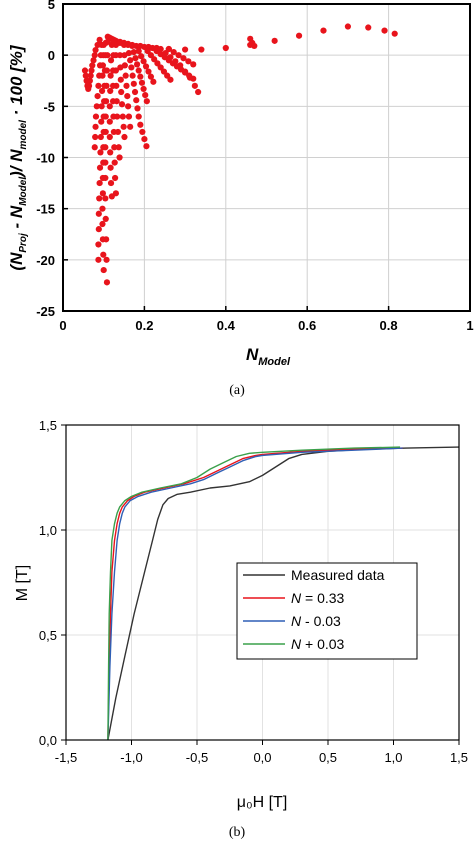 The image size is (474, 843). What do you see at coordinates (45, 260) in the screenshot?
I see `chart-a-ytick-label: -20` at bounding box center [45, 260].